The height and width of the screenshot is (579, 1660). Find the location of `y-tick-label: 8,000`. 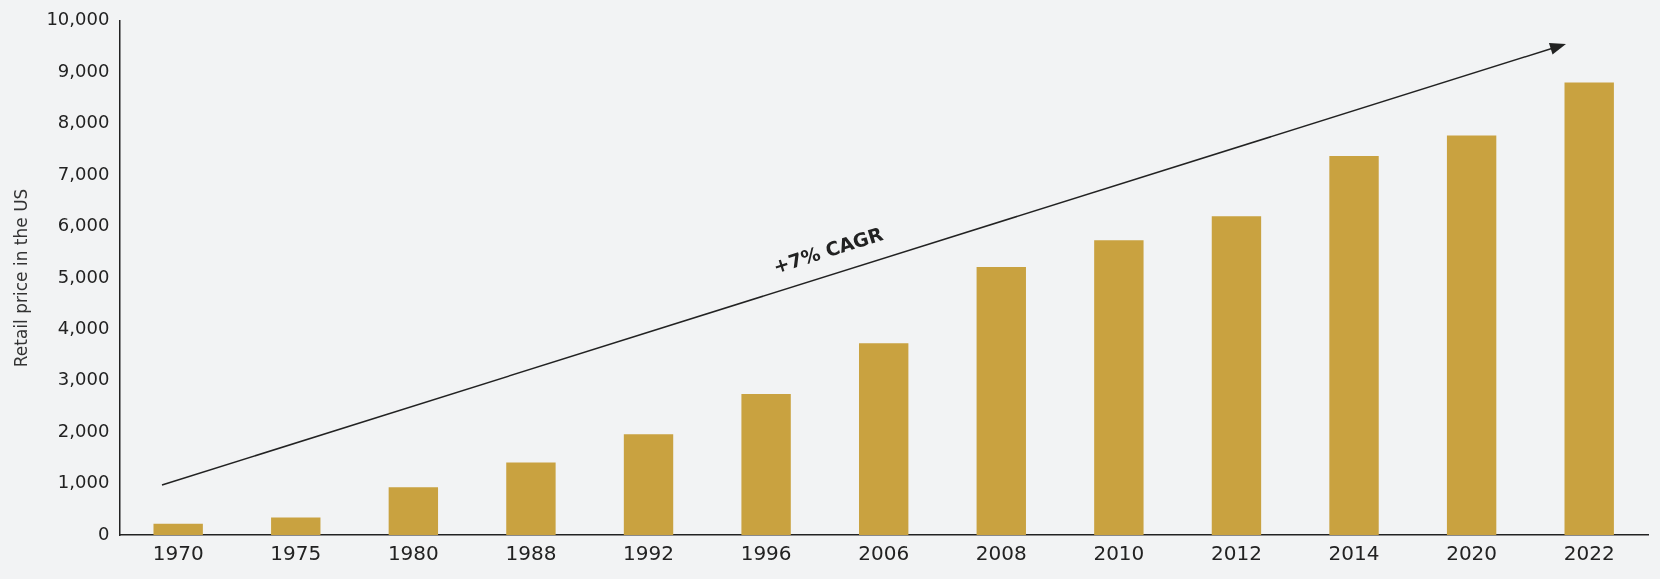

y-tick-label: 8,000 is located at coordinates (83, 122).